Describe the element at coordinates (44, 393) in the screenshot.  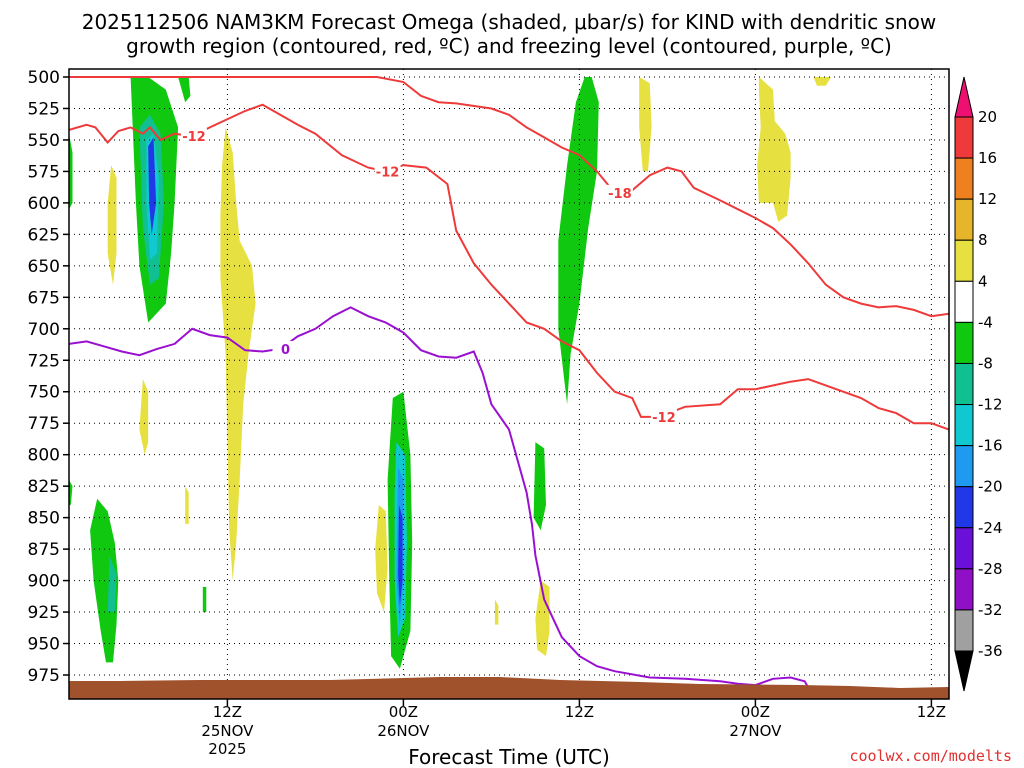
I see `y-tick-label: 750` at that location.